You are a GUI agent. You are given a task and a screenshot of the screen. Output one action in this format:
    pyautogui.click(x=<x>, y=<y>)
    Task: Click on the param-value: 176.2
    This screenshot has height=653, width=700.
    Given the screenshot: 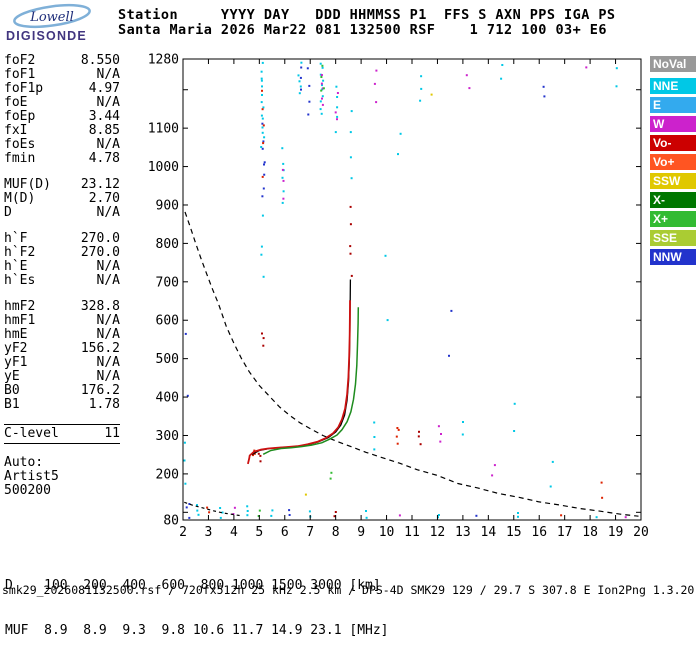 What is the action you would take?
    pyautogui.click(x=100, y=390)
    